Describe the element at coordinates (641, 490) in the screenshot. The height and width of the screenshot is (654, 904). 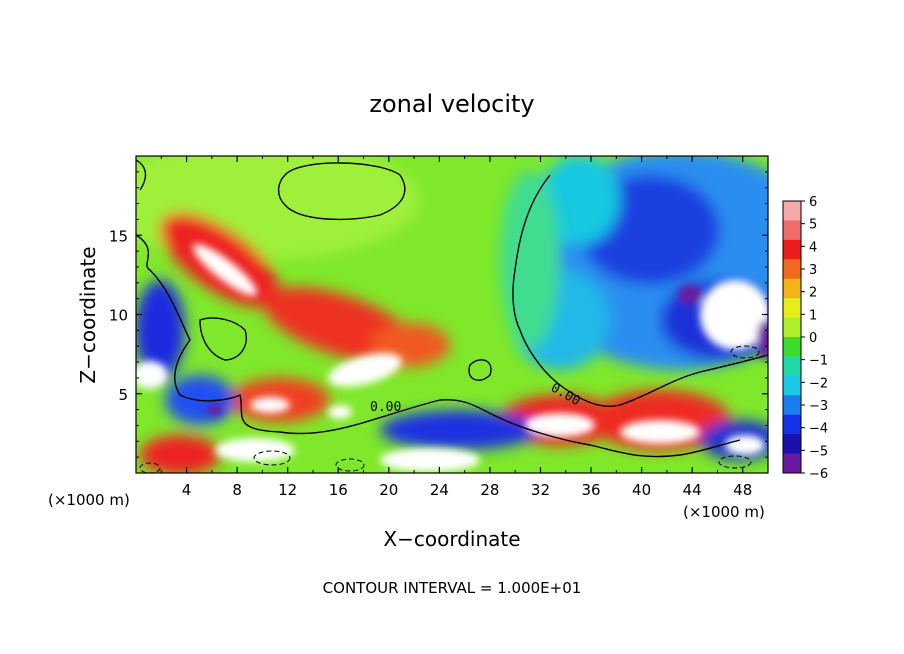
I see `x-tick-label: 40` at that location.